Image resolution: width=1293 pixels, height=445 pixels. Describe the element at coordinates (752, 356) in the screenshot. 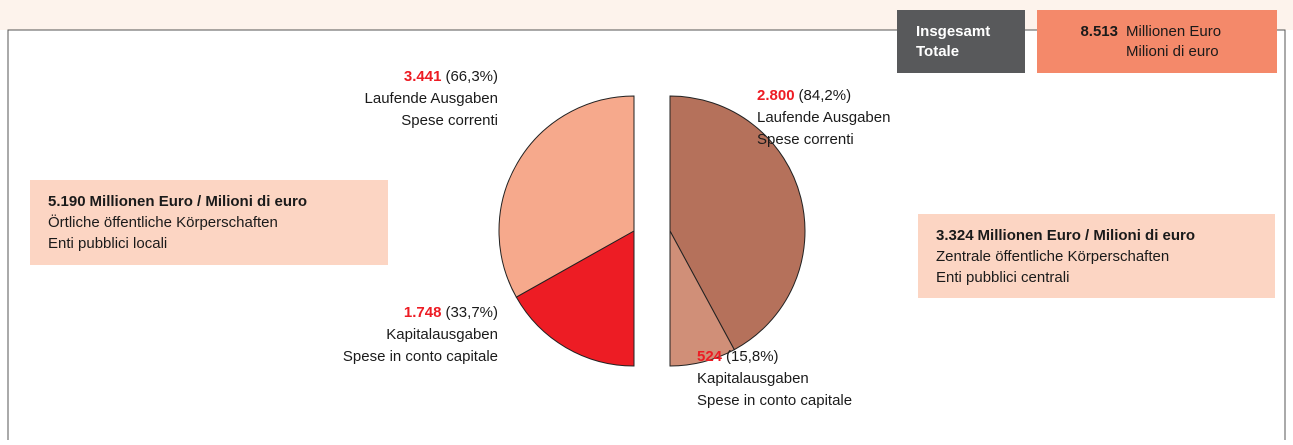

I see `slice-percent: (15,8%)` at that location.